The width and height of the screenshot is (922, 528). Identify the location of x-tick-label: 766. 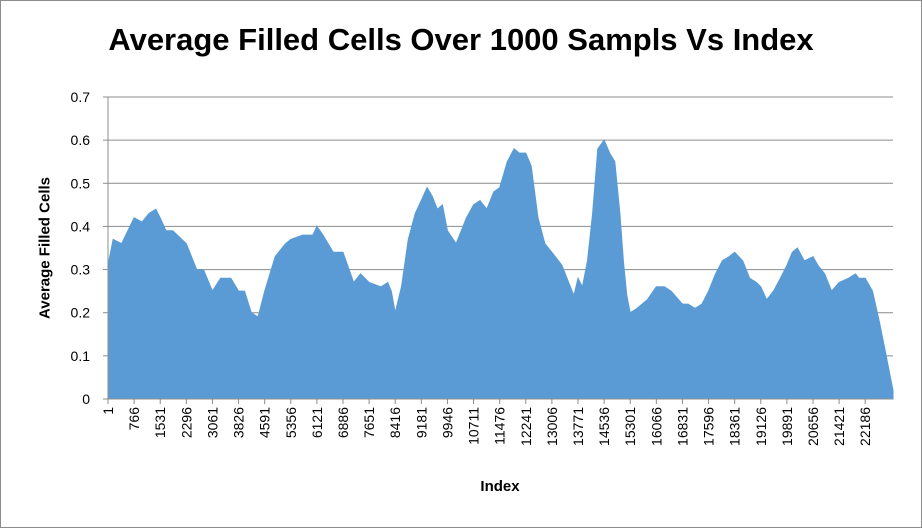
(134, 419).